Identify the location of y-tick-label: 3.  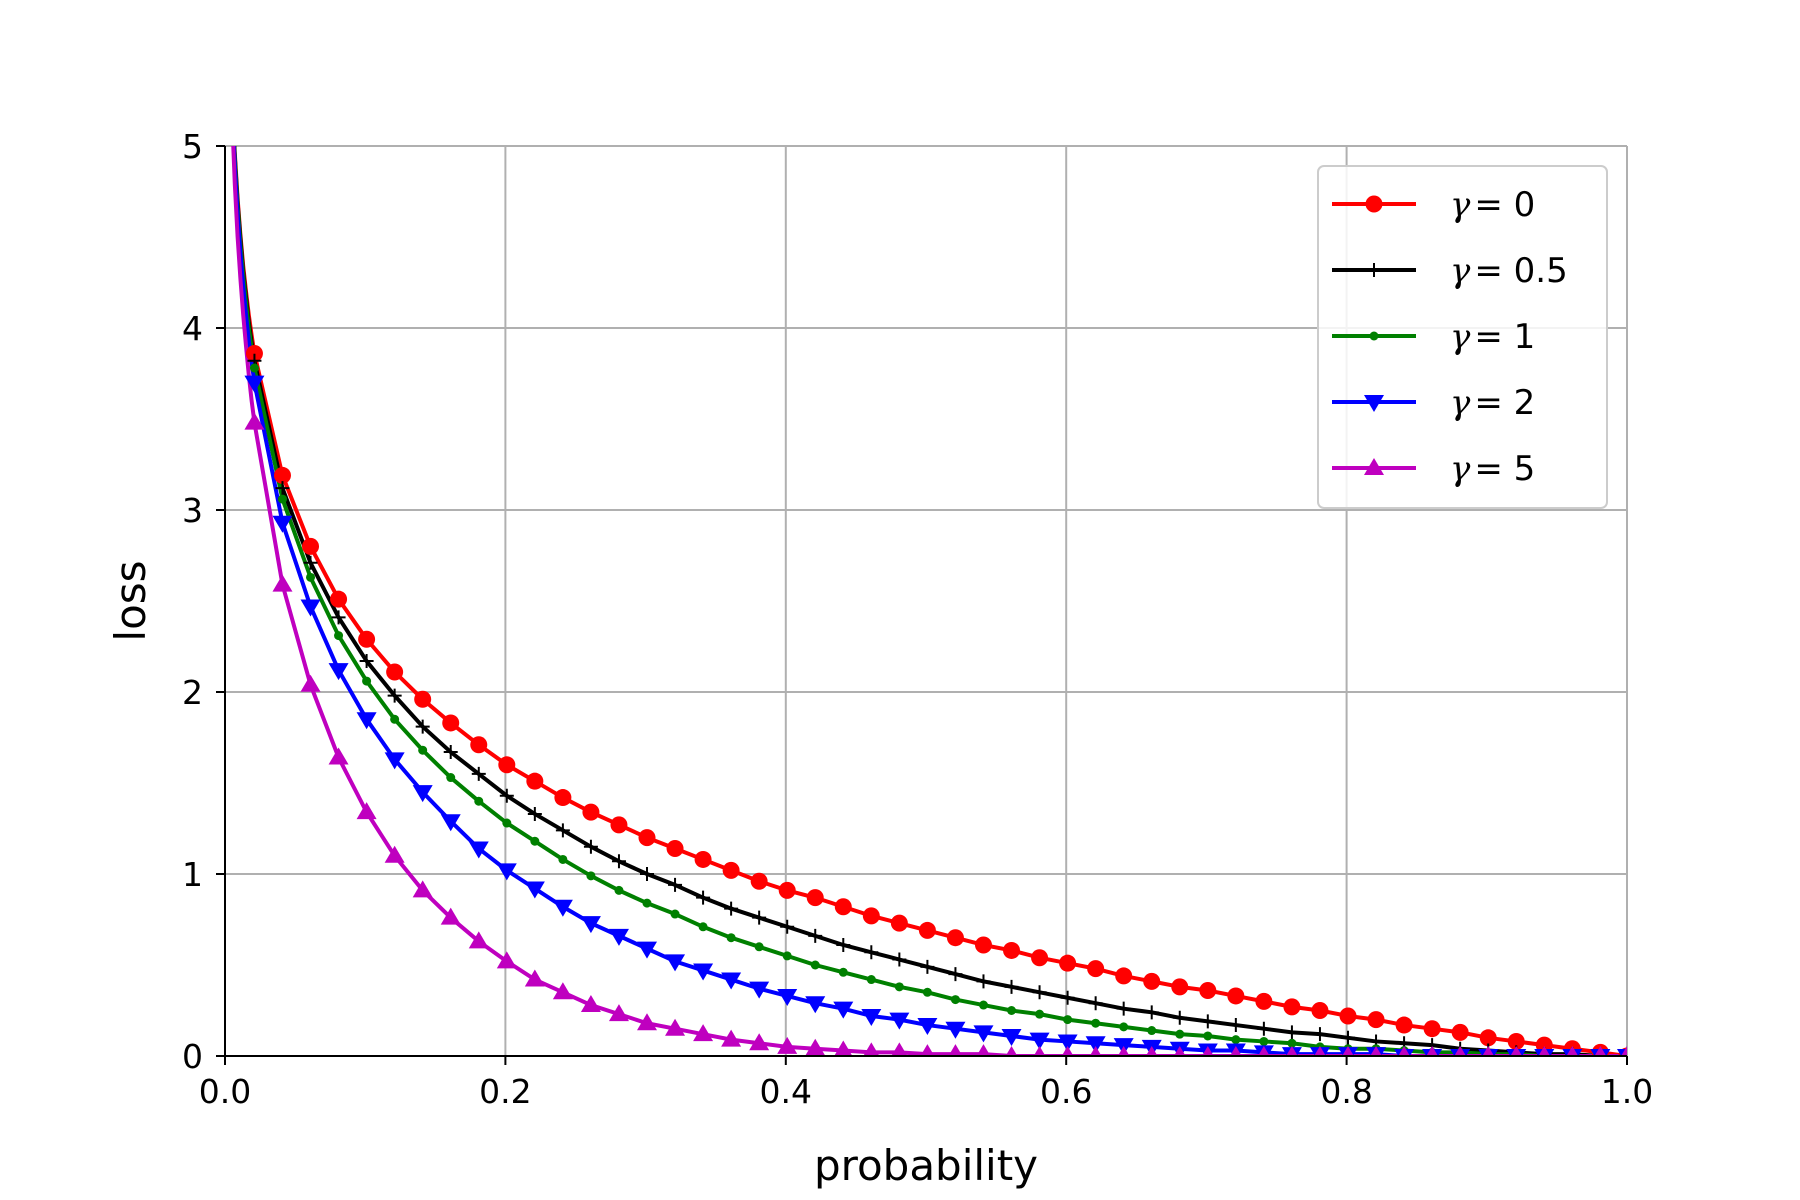
(192, 510).